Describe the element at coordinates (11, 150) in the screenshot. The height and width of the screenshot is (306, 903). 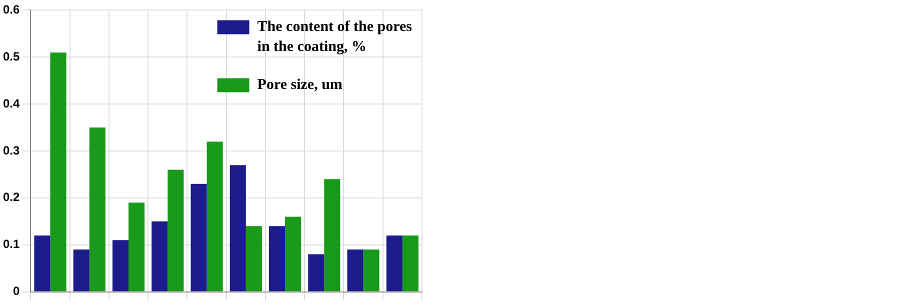
I see `y-tick-label: 0.3` at that location.